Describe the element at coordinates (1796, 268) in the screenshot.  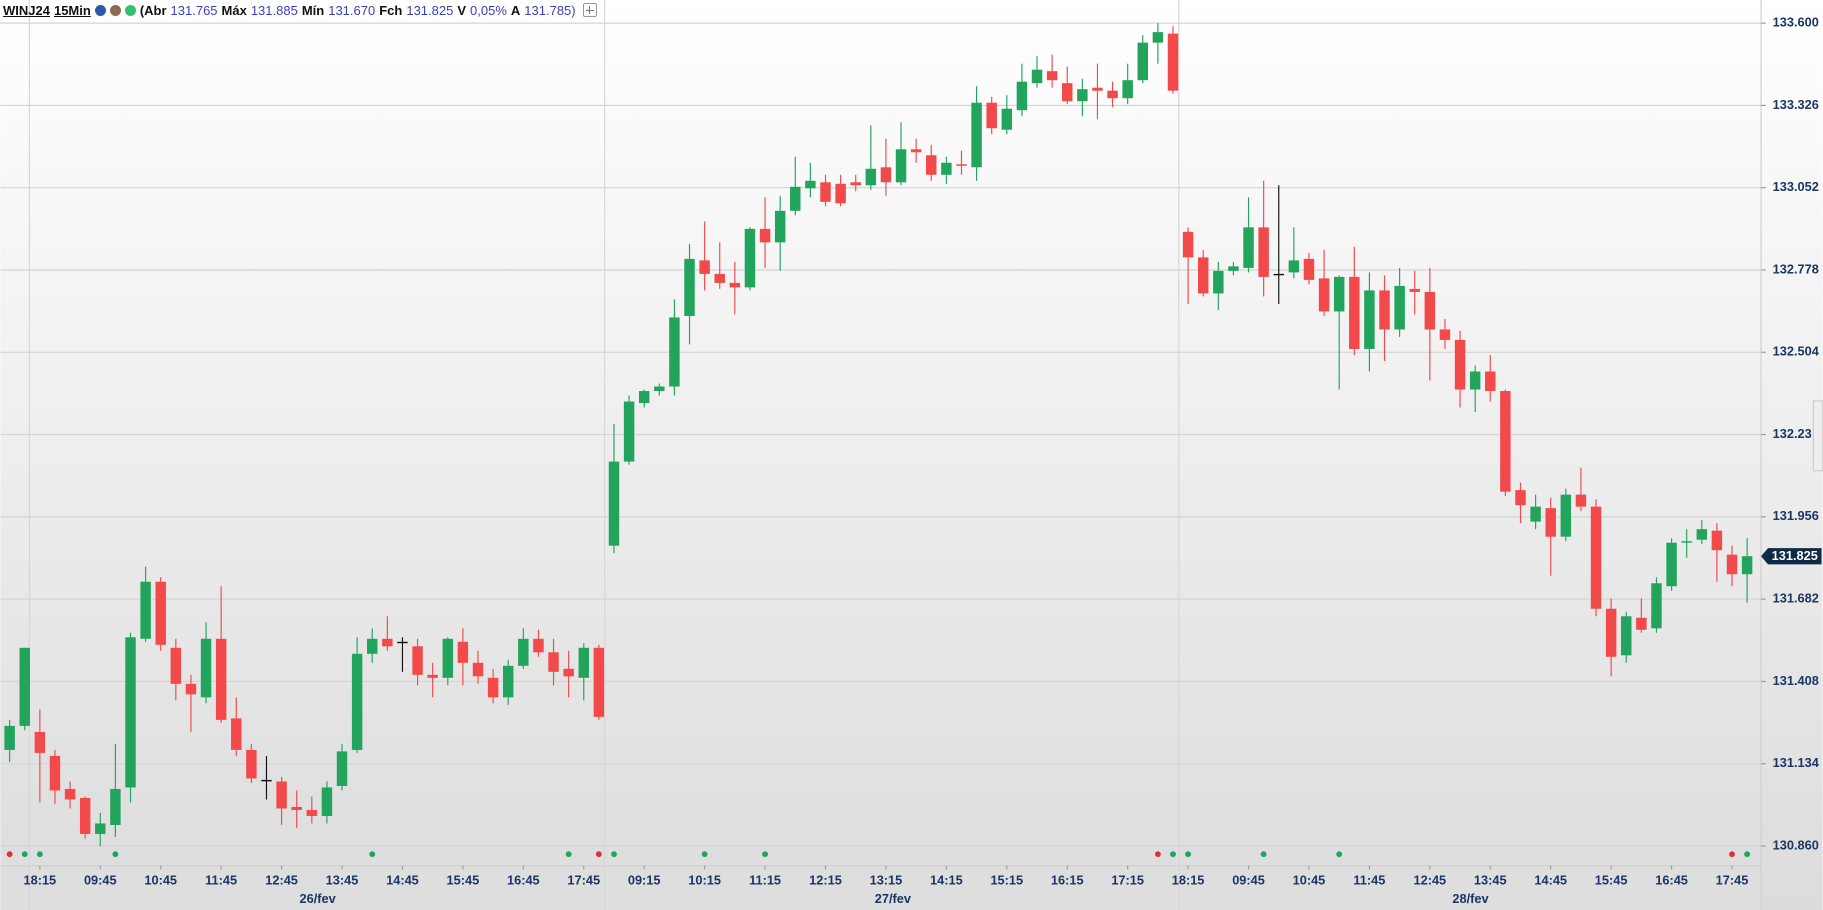
I see `y-tick-label: 132.778` at that location.